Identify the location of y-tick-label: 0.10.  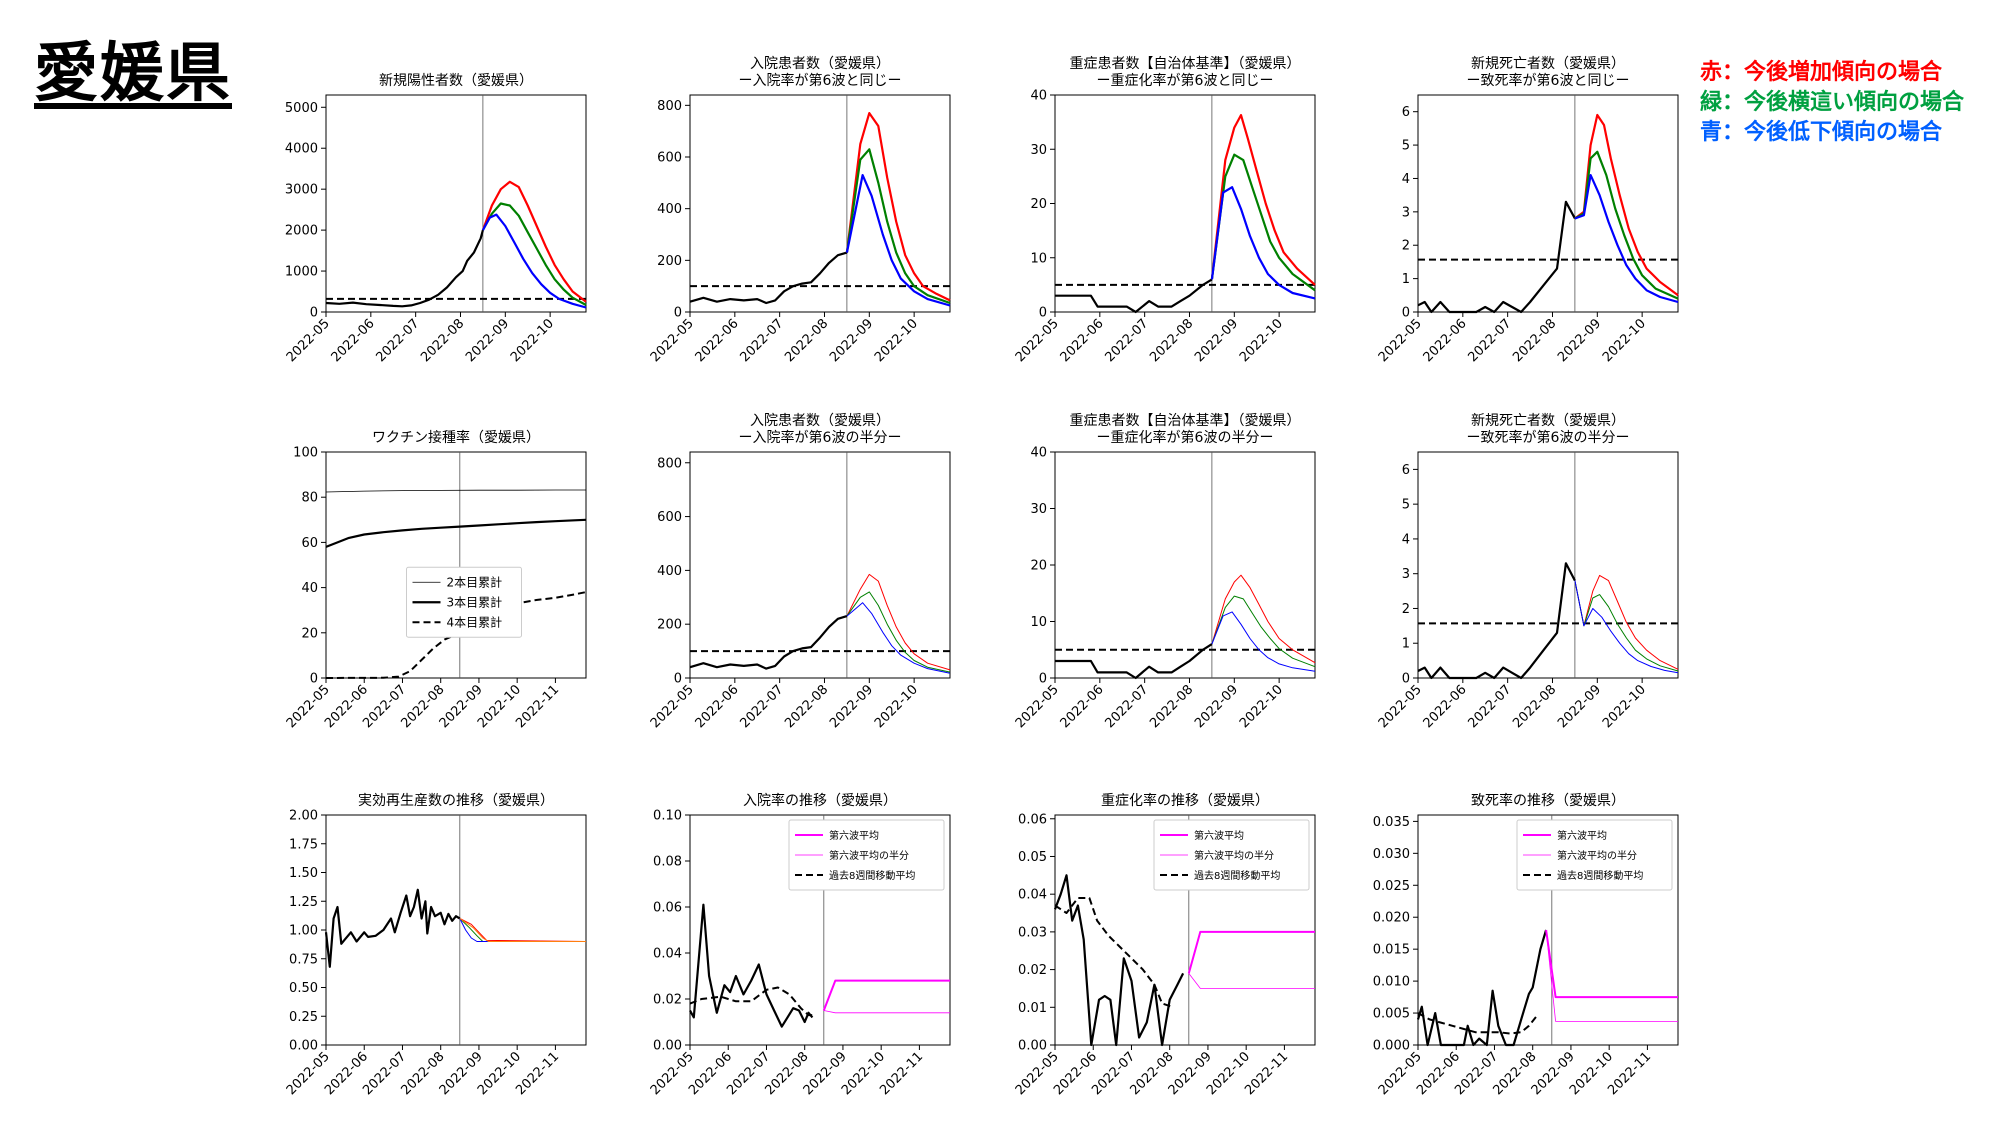
(667, 816).